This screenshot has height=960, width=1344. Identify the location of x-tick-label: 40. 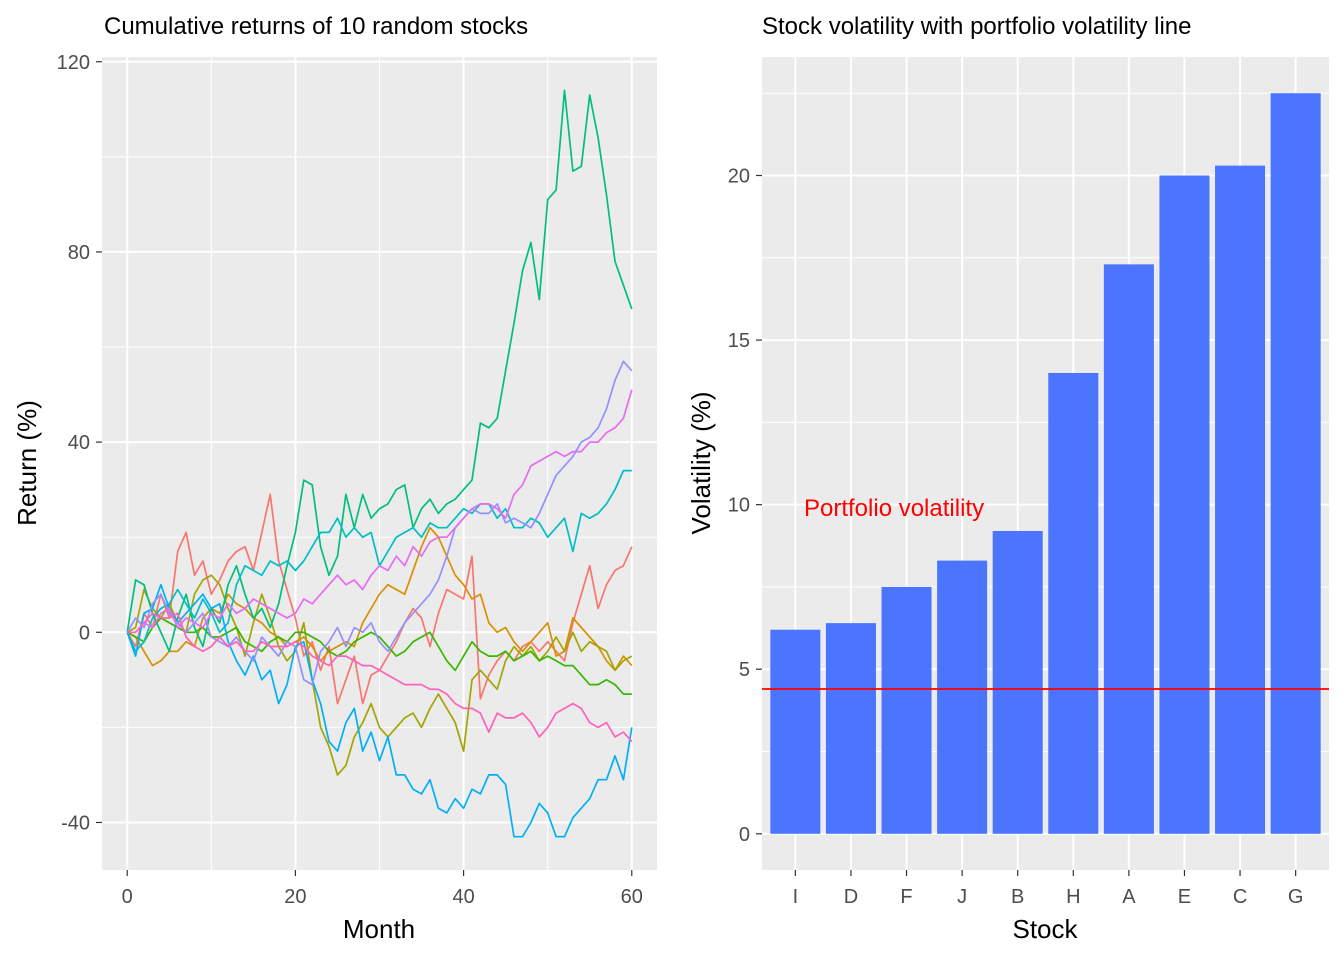
(463, 897).